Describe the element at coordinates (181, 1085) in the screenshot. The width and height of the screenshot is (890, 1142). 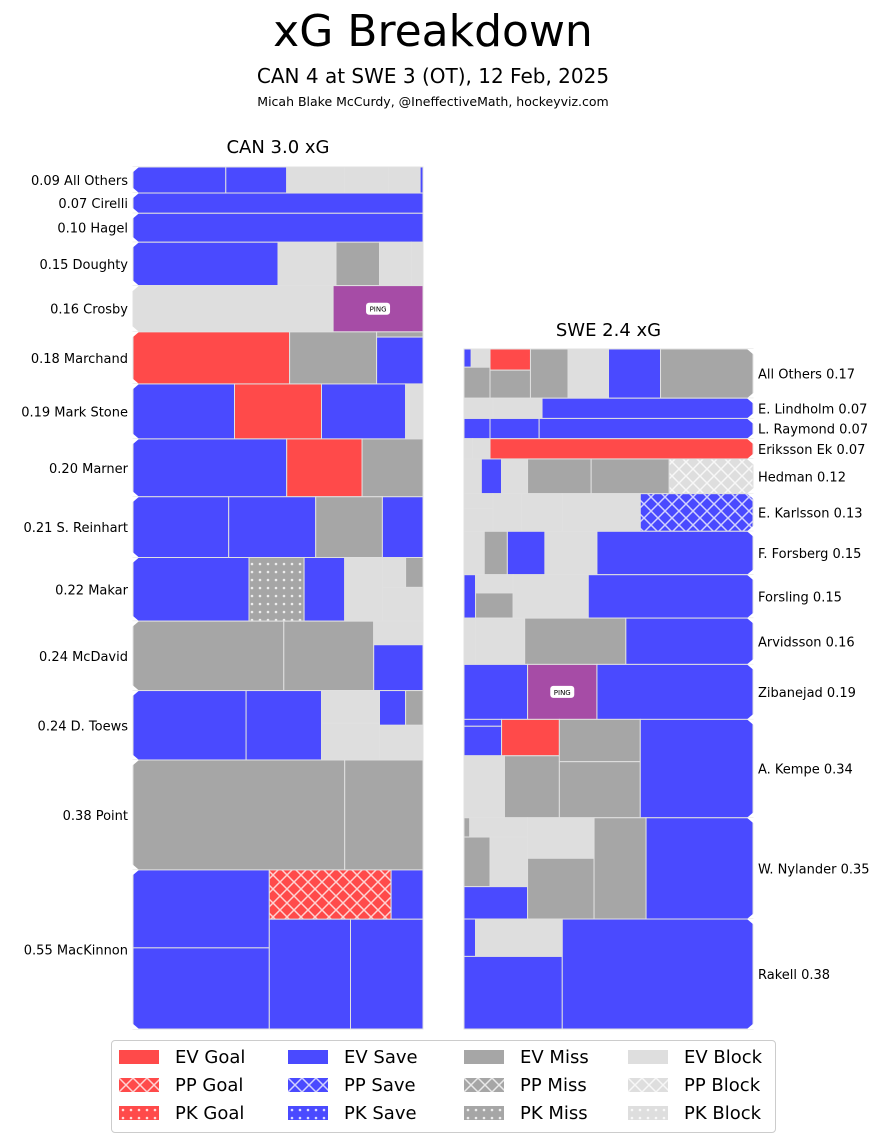
I see `legend-item-pp-goal: PP Goal` at that location.